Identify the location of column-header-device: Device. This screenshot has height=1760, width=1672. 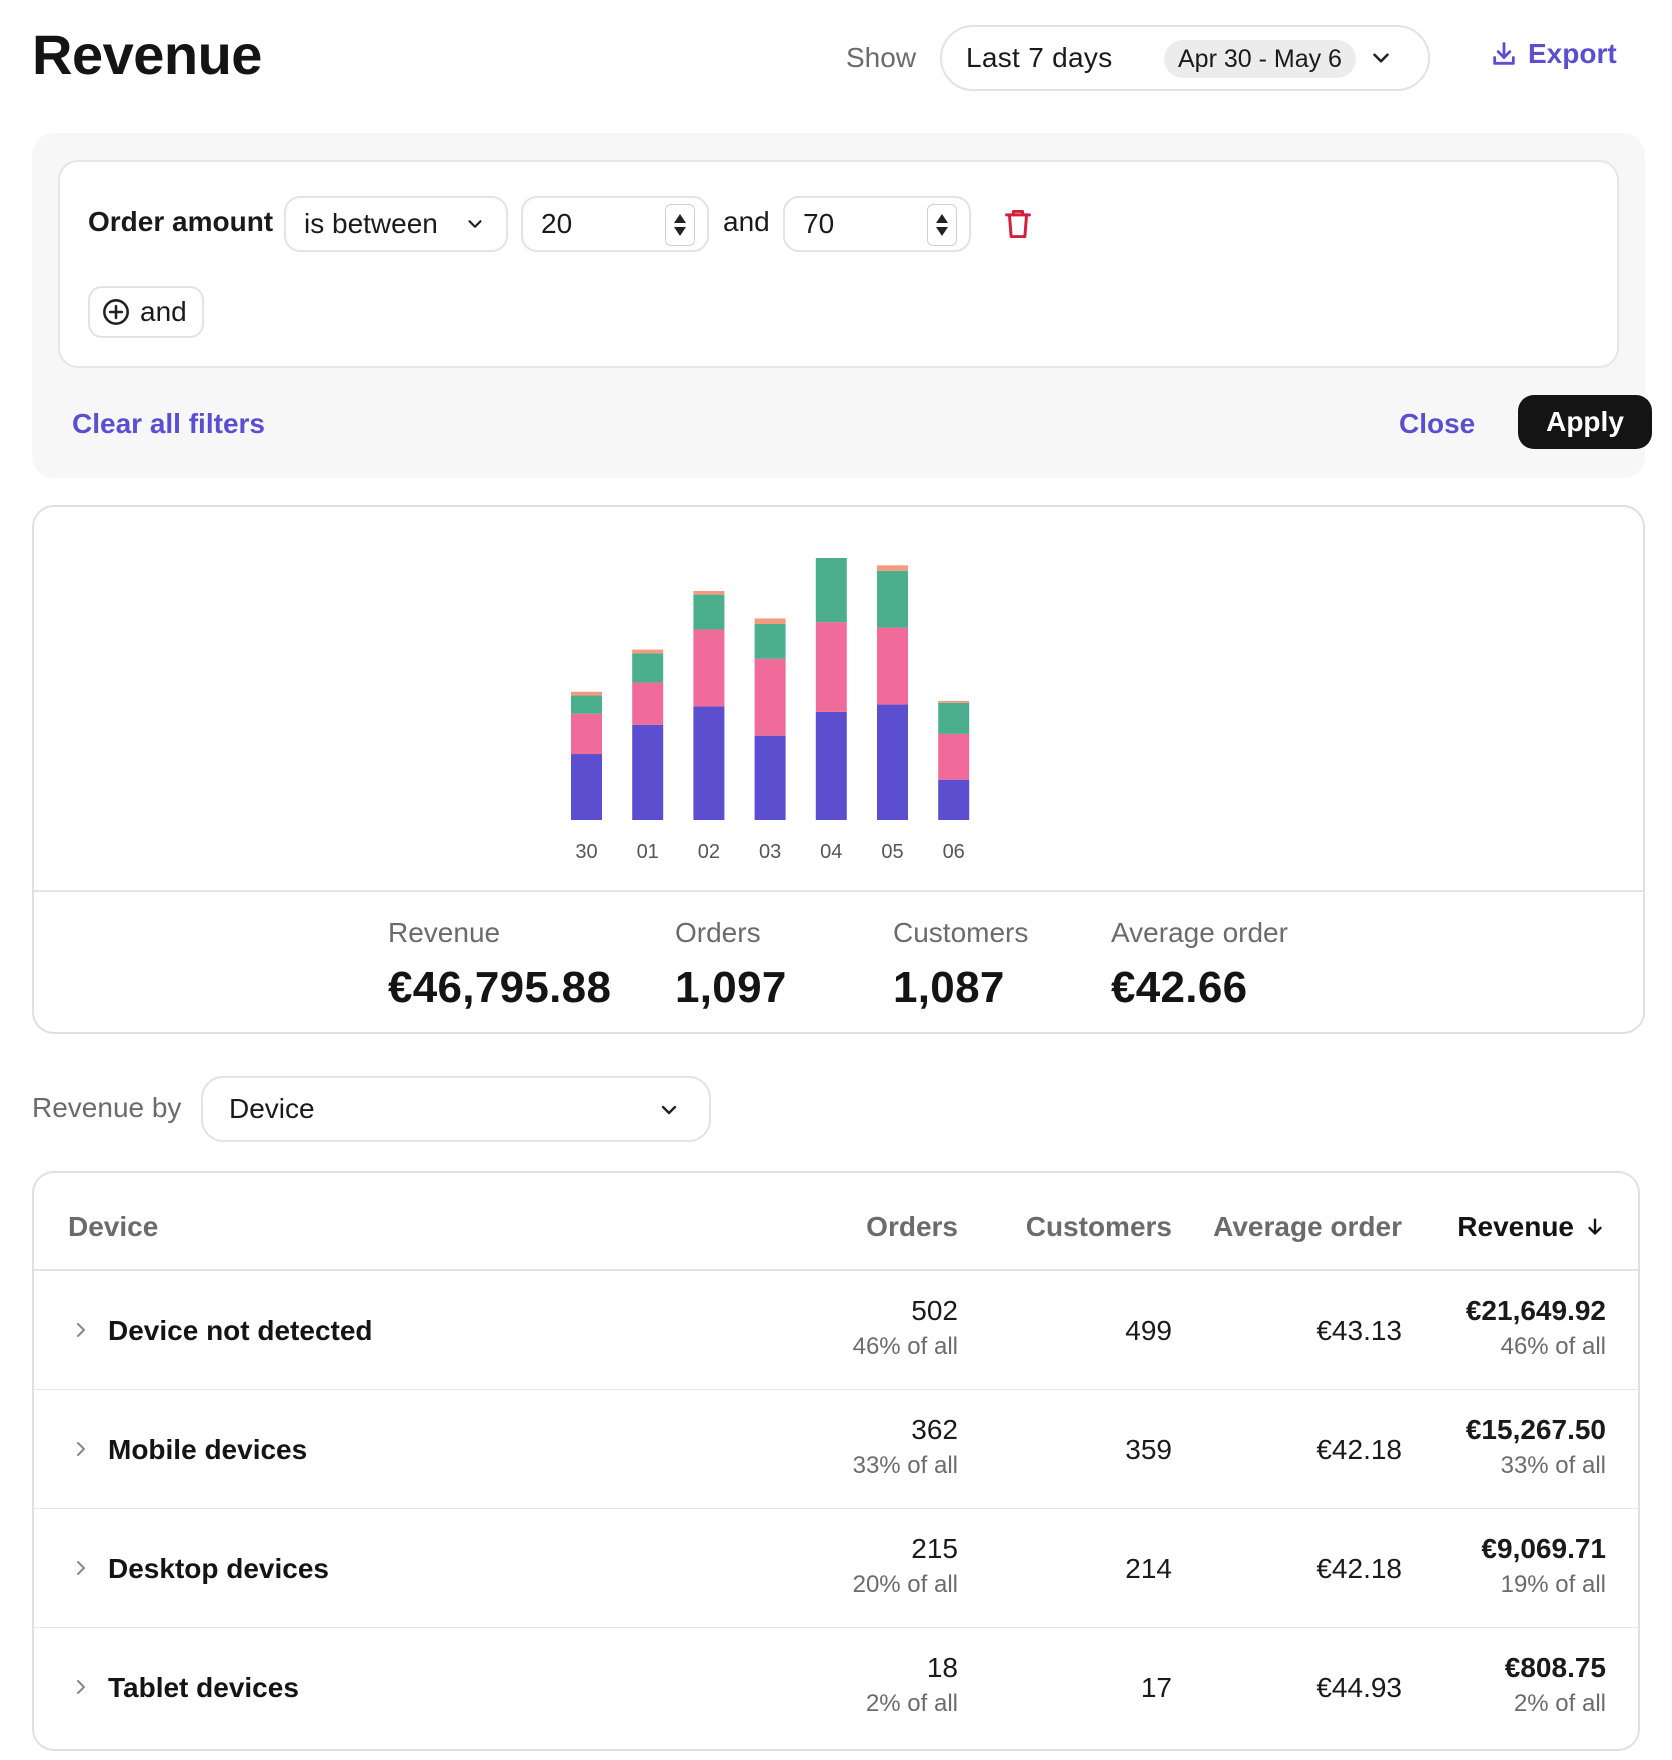
(113, 1226).